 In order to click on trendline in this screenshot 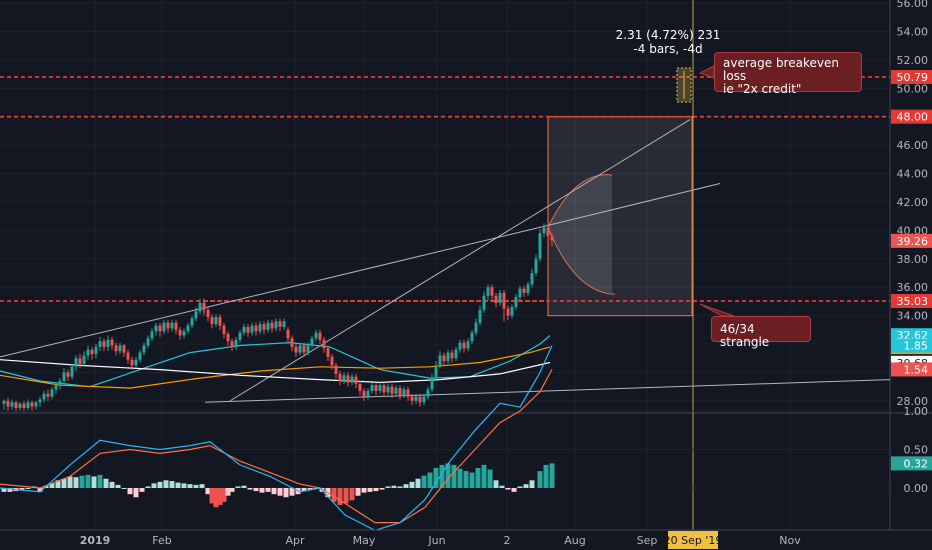, I will do `click(273, 291)`.